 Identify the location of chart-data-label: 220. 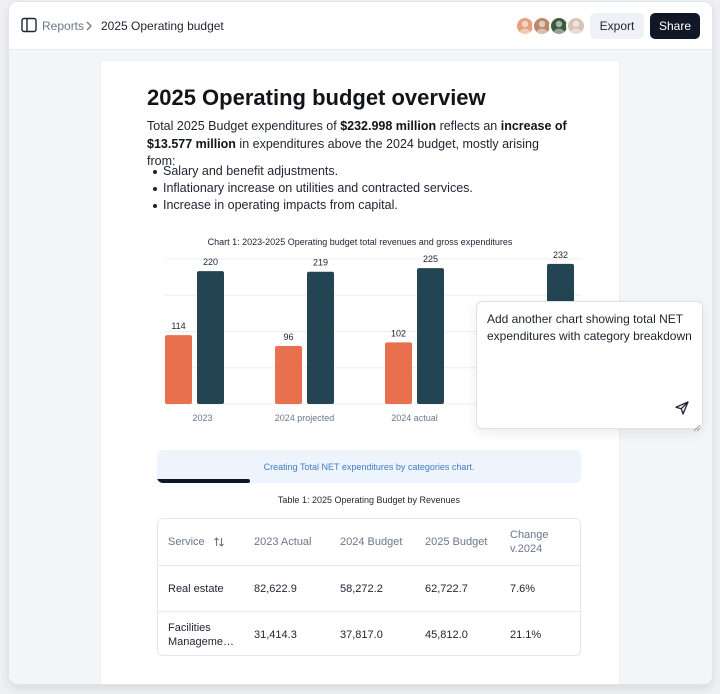
(210, 262).